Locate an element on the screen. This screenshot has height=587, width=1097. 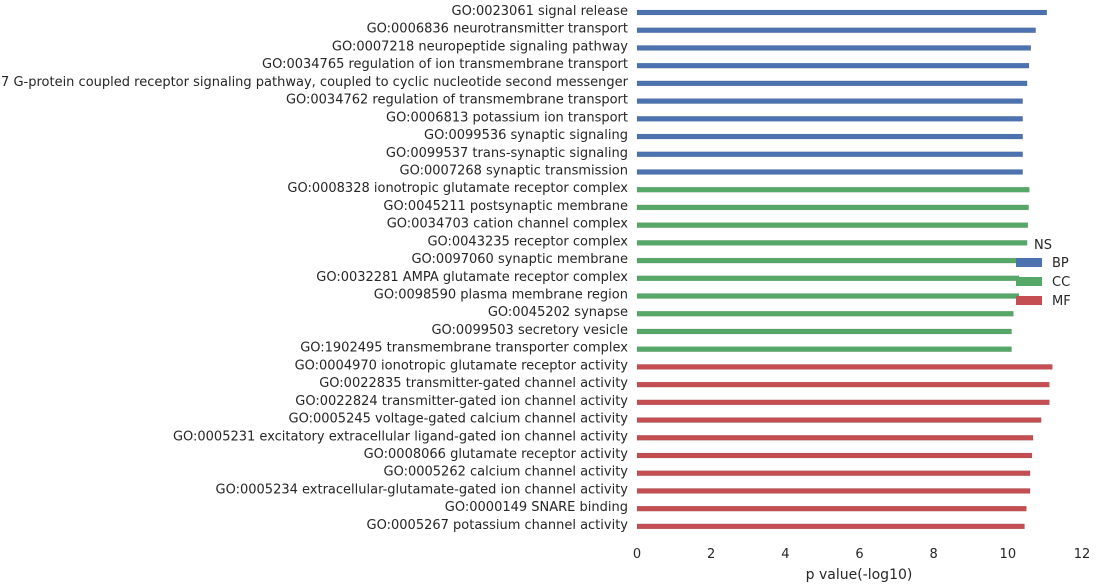
x-axis-ticks: 0 2 4 6 8 10 12 is located at coordinates (861, 554).